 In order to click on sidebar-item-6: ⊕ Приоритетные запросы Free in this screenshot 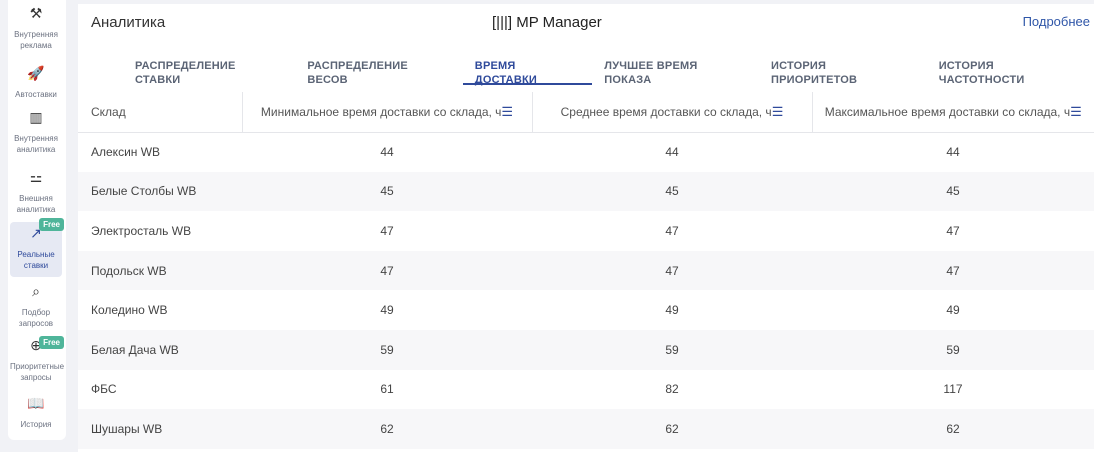, I will do `click(37, 359)`.